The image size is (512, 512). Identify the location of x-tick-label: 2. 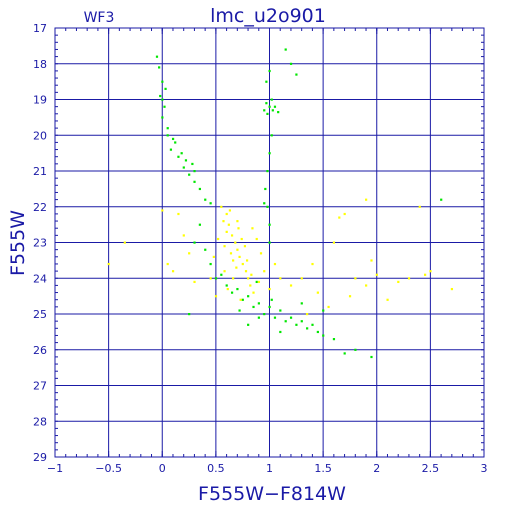
(376, 468).